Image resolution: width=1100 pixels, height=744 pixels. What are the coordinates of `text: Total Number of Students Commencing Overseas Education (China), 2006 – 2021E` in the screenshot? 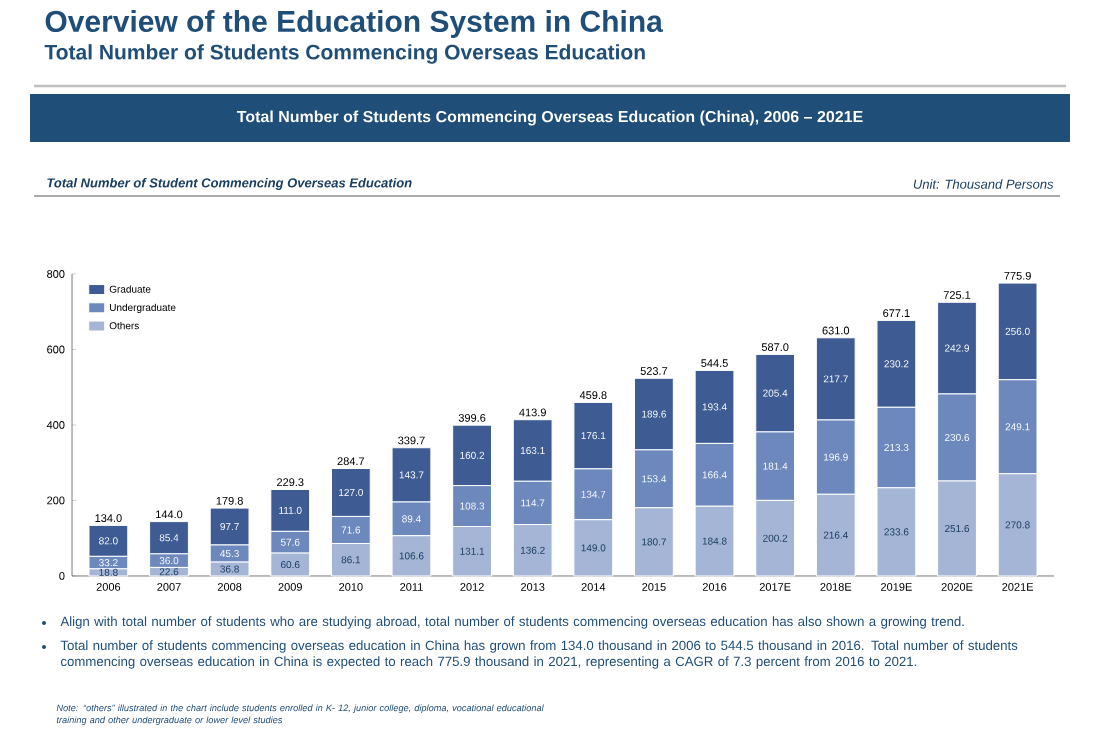 It's located at (549, 118).